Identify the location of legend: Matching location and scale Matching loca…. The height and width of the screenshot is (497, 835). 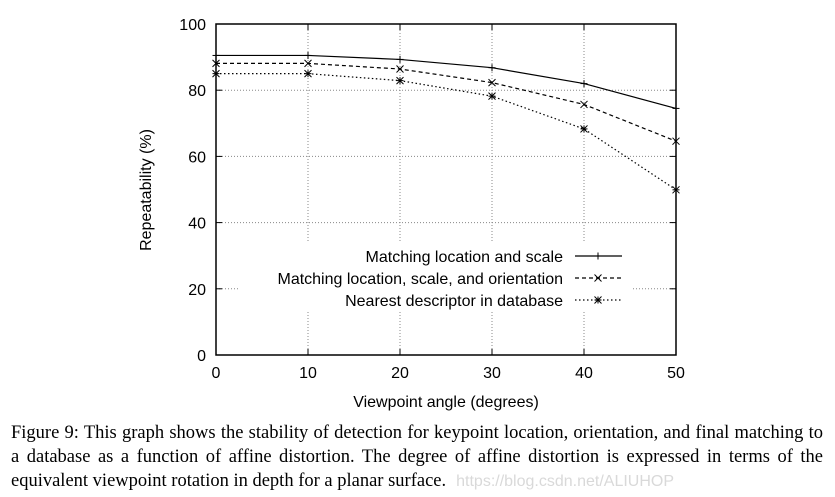
(449, 279).